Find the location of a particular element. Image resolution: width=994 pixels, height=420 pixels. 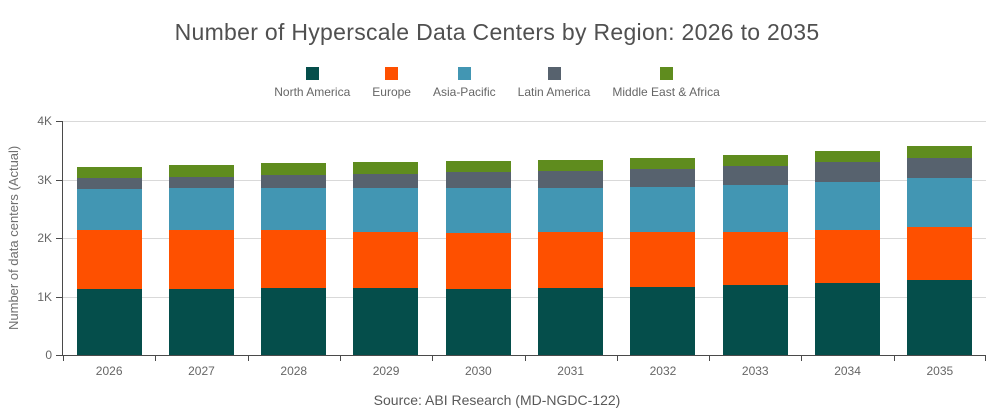

bar-segment-2032-europe is located at coordinates (663, 260).